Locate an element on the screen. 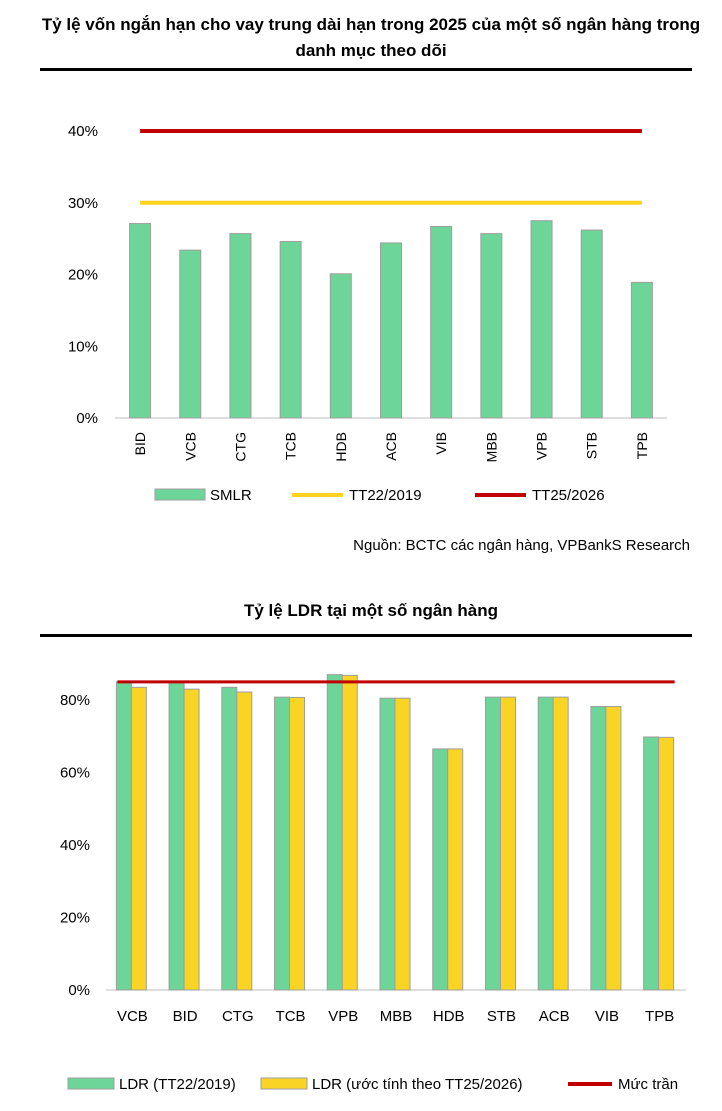  chart1-ytick-label: 0% is located at coordinates (87, 418).